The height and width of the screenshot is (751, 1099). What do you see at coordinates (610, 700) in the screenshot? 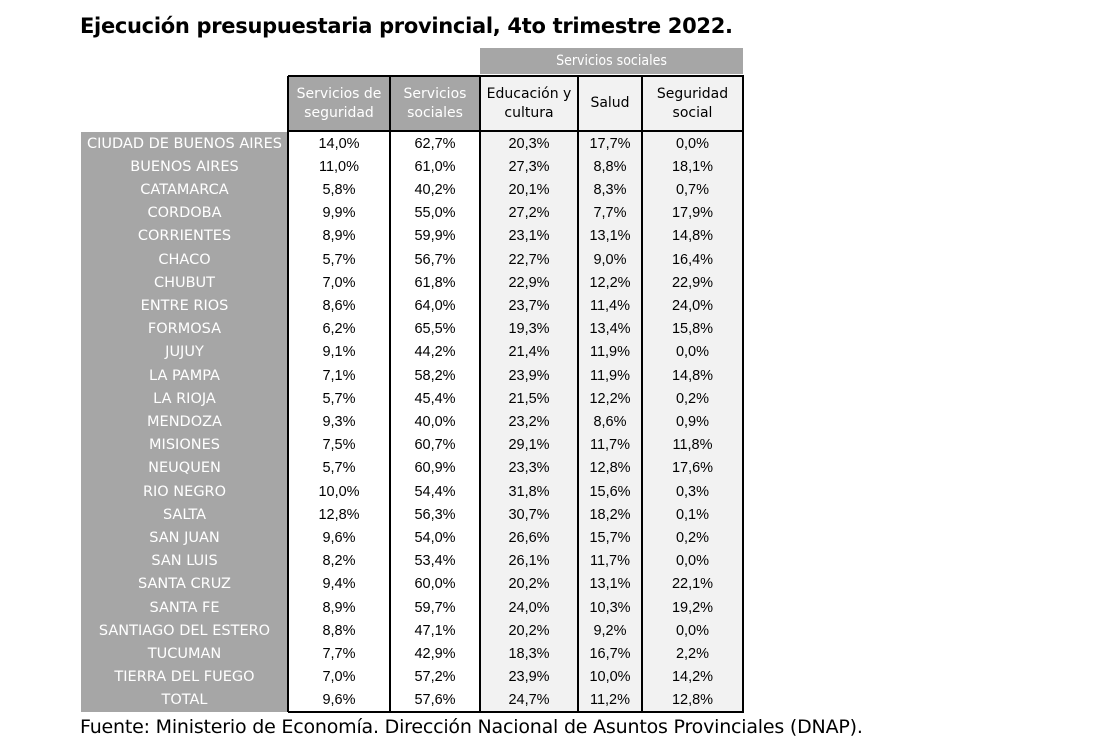
I see `table-cell: 11,2%` at bounding box center [610, 700].